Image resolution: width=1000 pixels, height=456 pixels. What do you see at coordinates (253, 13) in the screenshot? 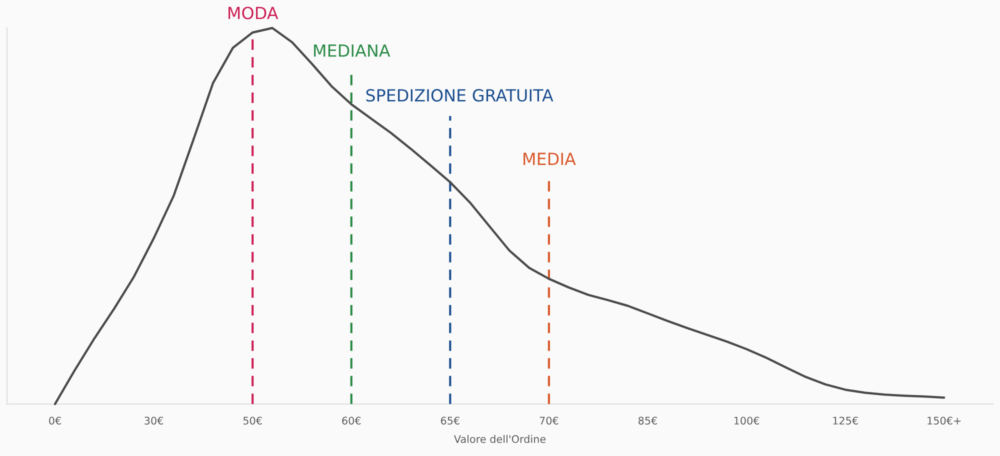
I see `ref-line-label: MODA` at bounding box center [253, 13].